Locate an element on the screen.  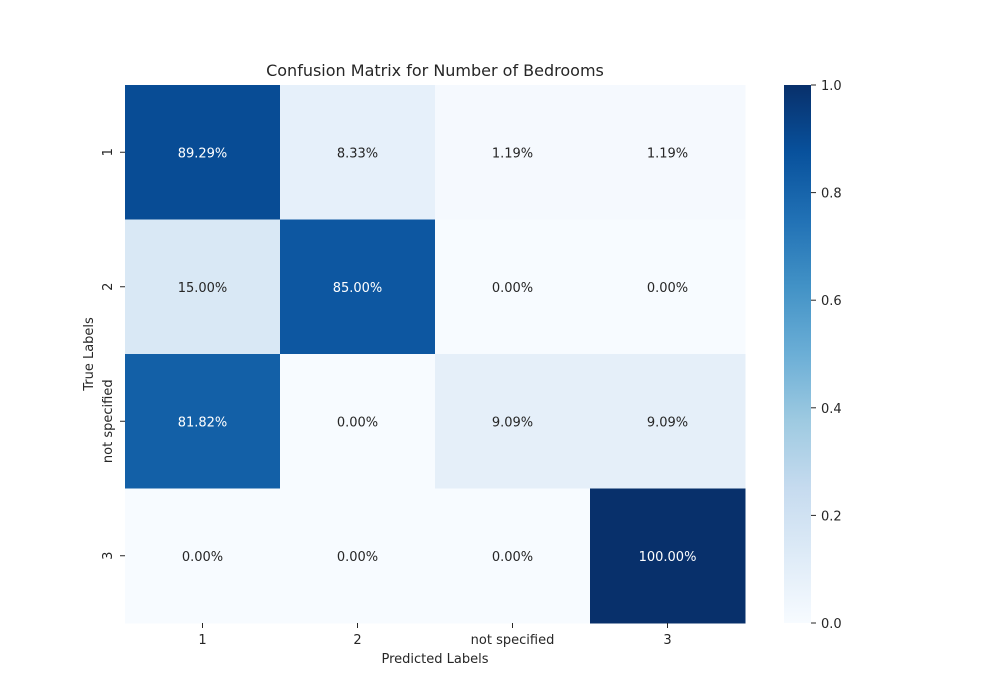
cell-label: 89.29% is located at coordinates (203, 153).